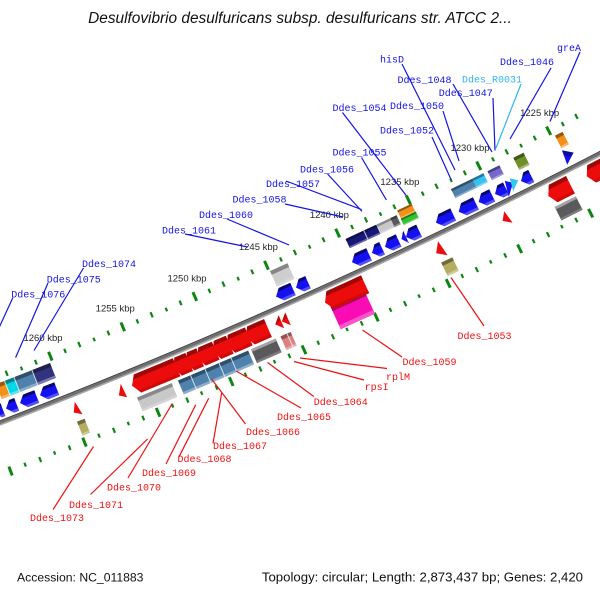  I want to click on svg-text: Ddes_1067, so click(240, 447).